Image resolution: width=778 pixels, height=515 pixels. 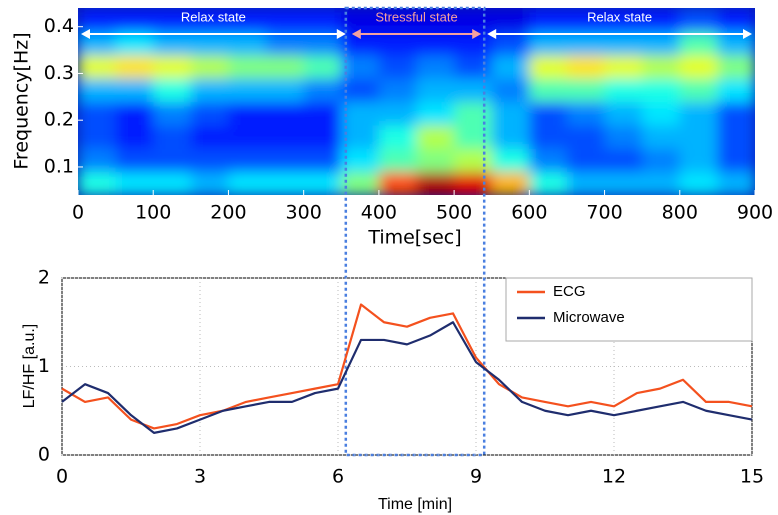 What do you see at coordinates (44, 366) in the screenshot?
I see `y-tick-label: 1` at bounding box center [44, 366].